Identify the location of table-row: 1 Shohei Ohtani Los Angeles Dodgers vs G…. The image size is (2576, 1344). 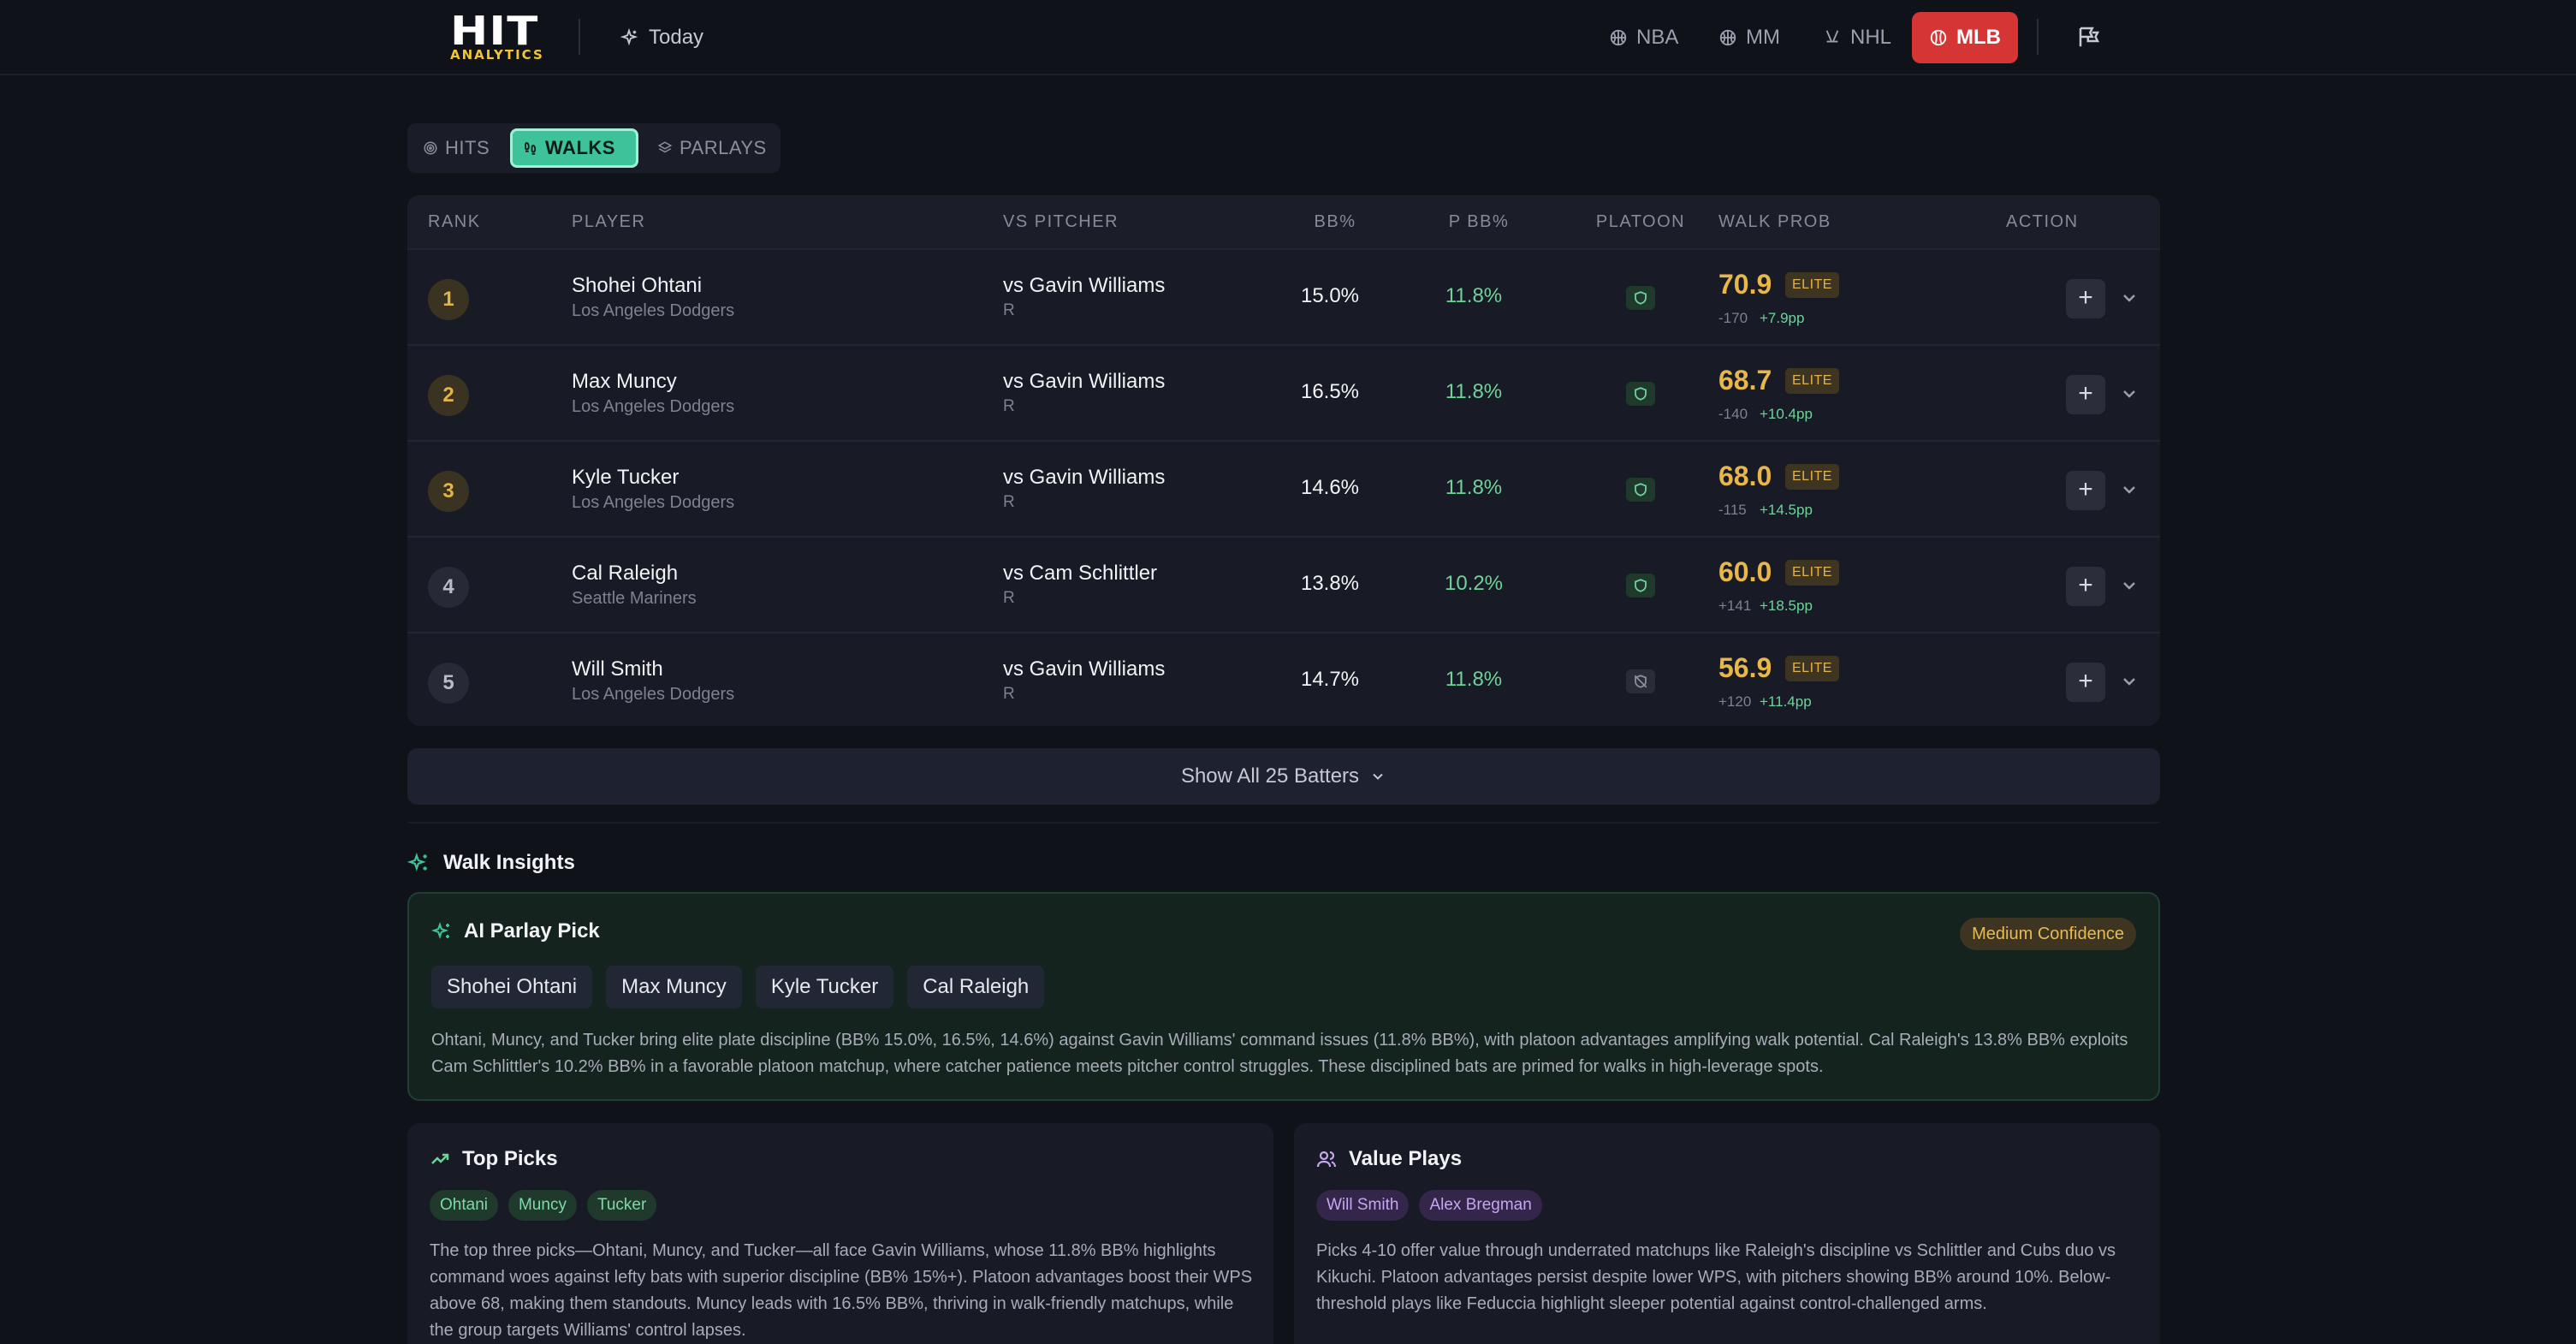
(1283, 296).